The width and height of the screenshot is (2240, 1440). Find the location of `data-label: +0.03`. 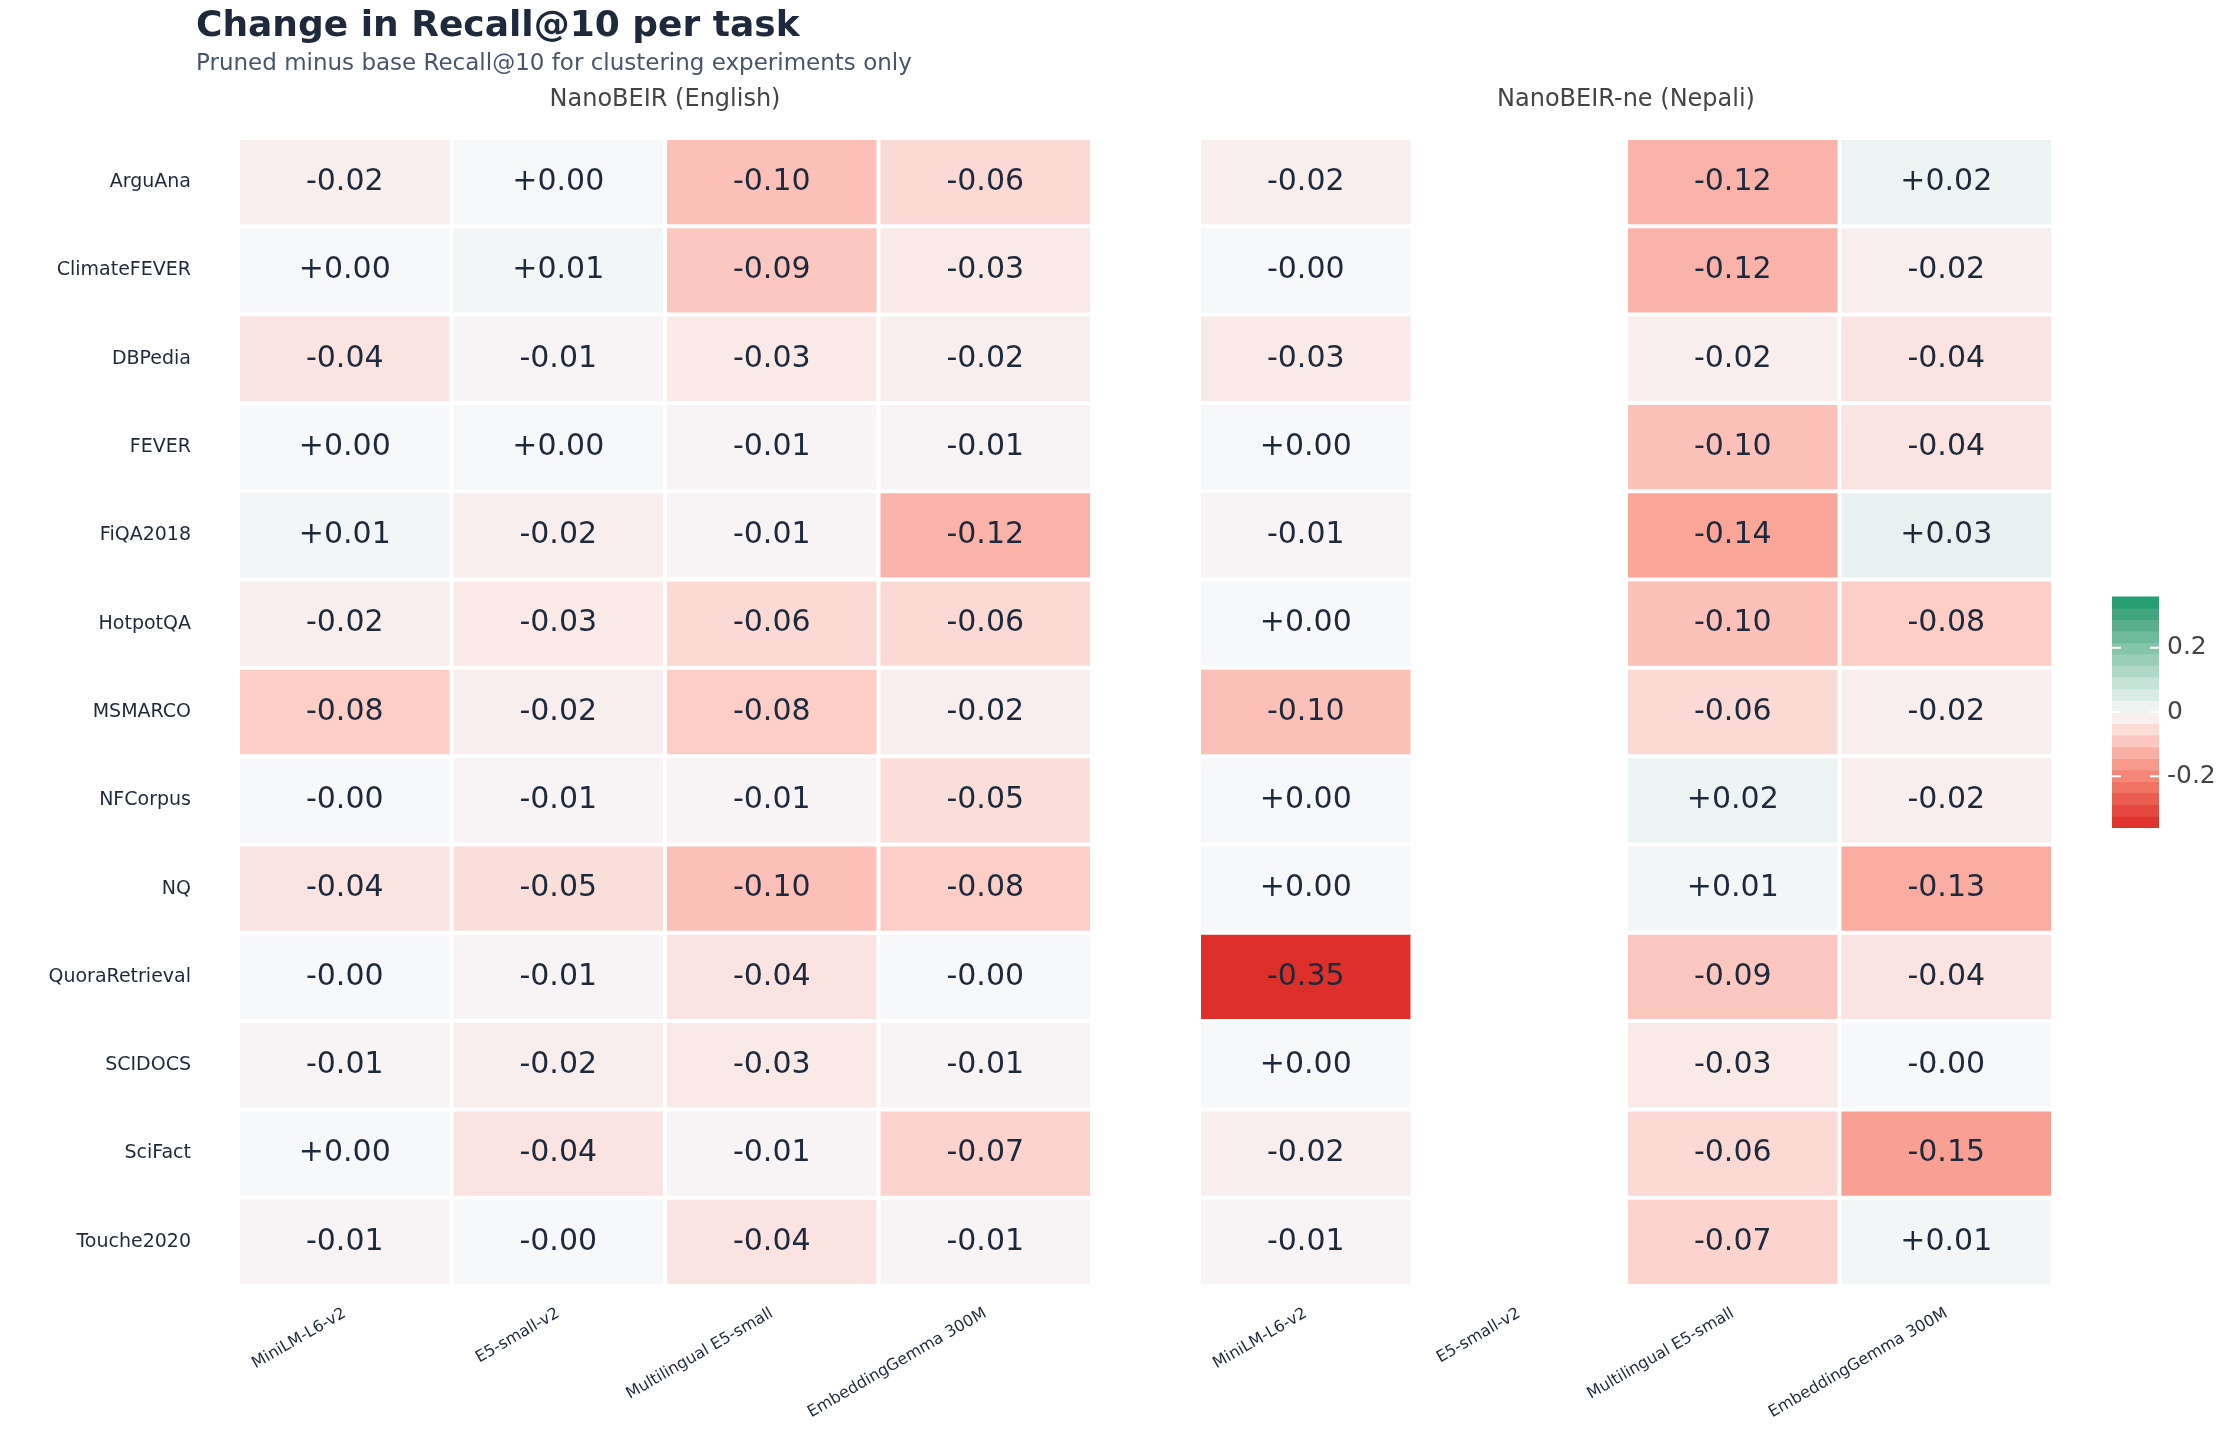

data-label: +0.03 is located at coordinates (1946, 533).